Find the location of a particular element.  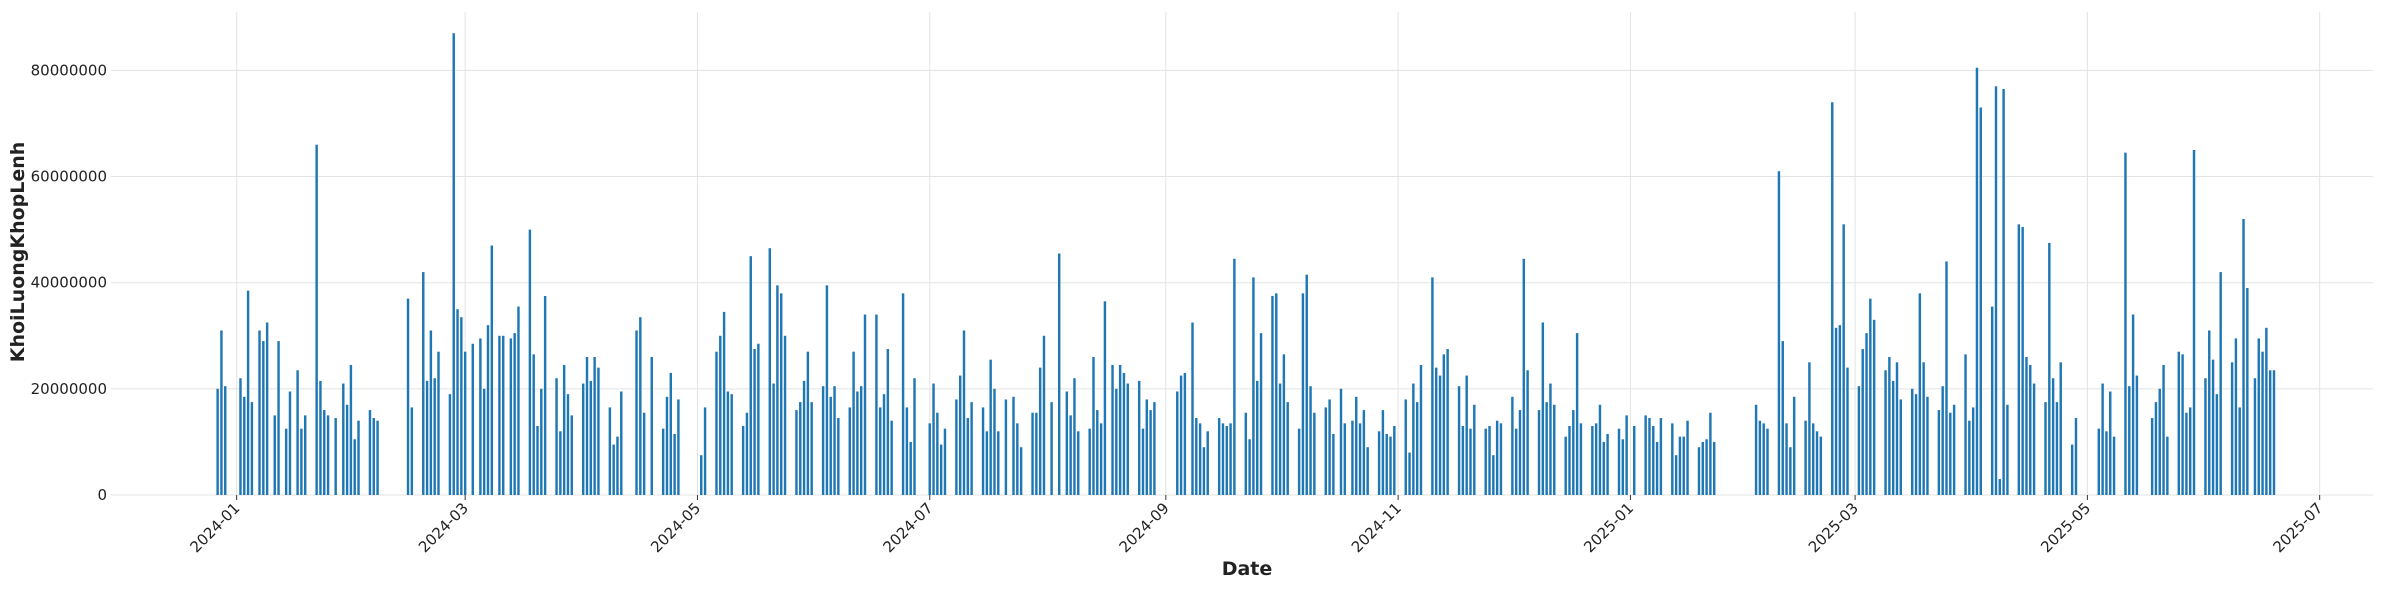

x-tick-label: 2025-03 is located at coordinates (1833, 527).